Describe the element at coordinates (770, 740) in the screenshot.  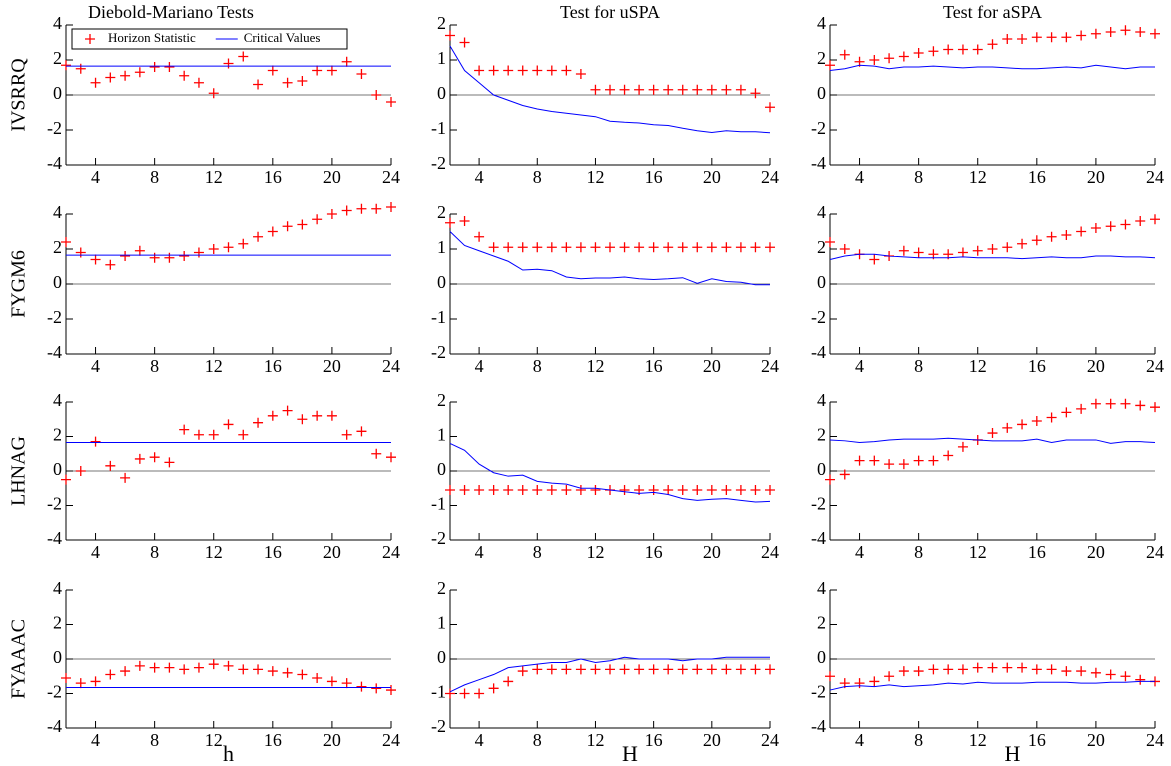
I see `x-tick-label: 24` at that location.